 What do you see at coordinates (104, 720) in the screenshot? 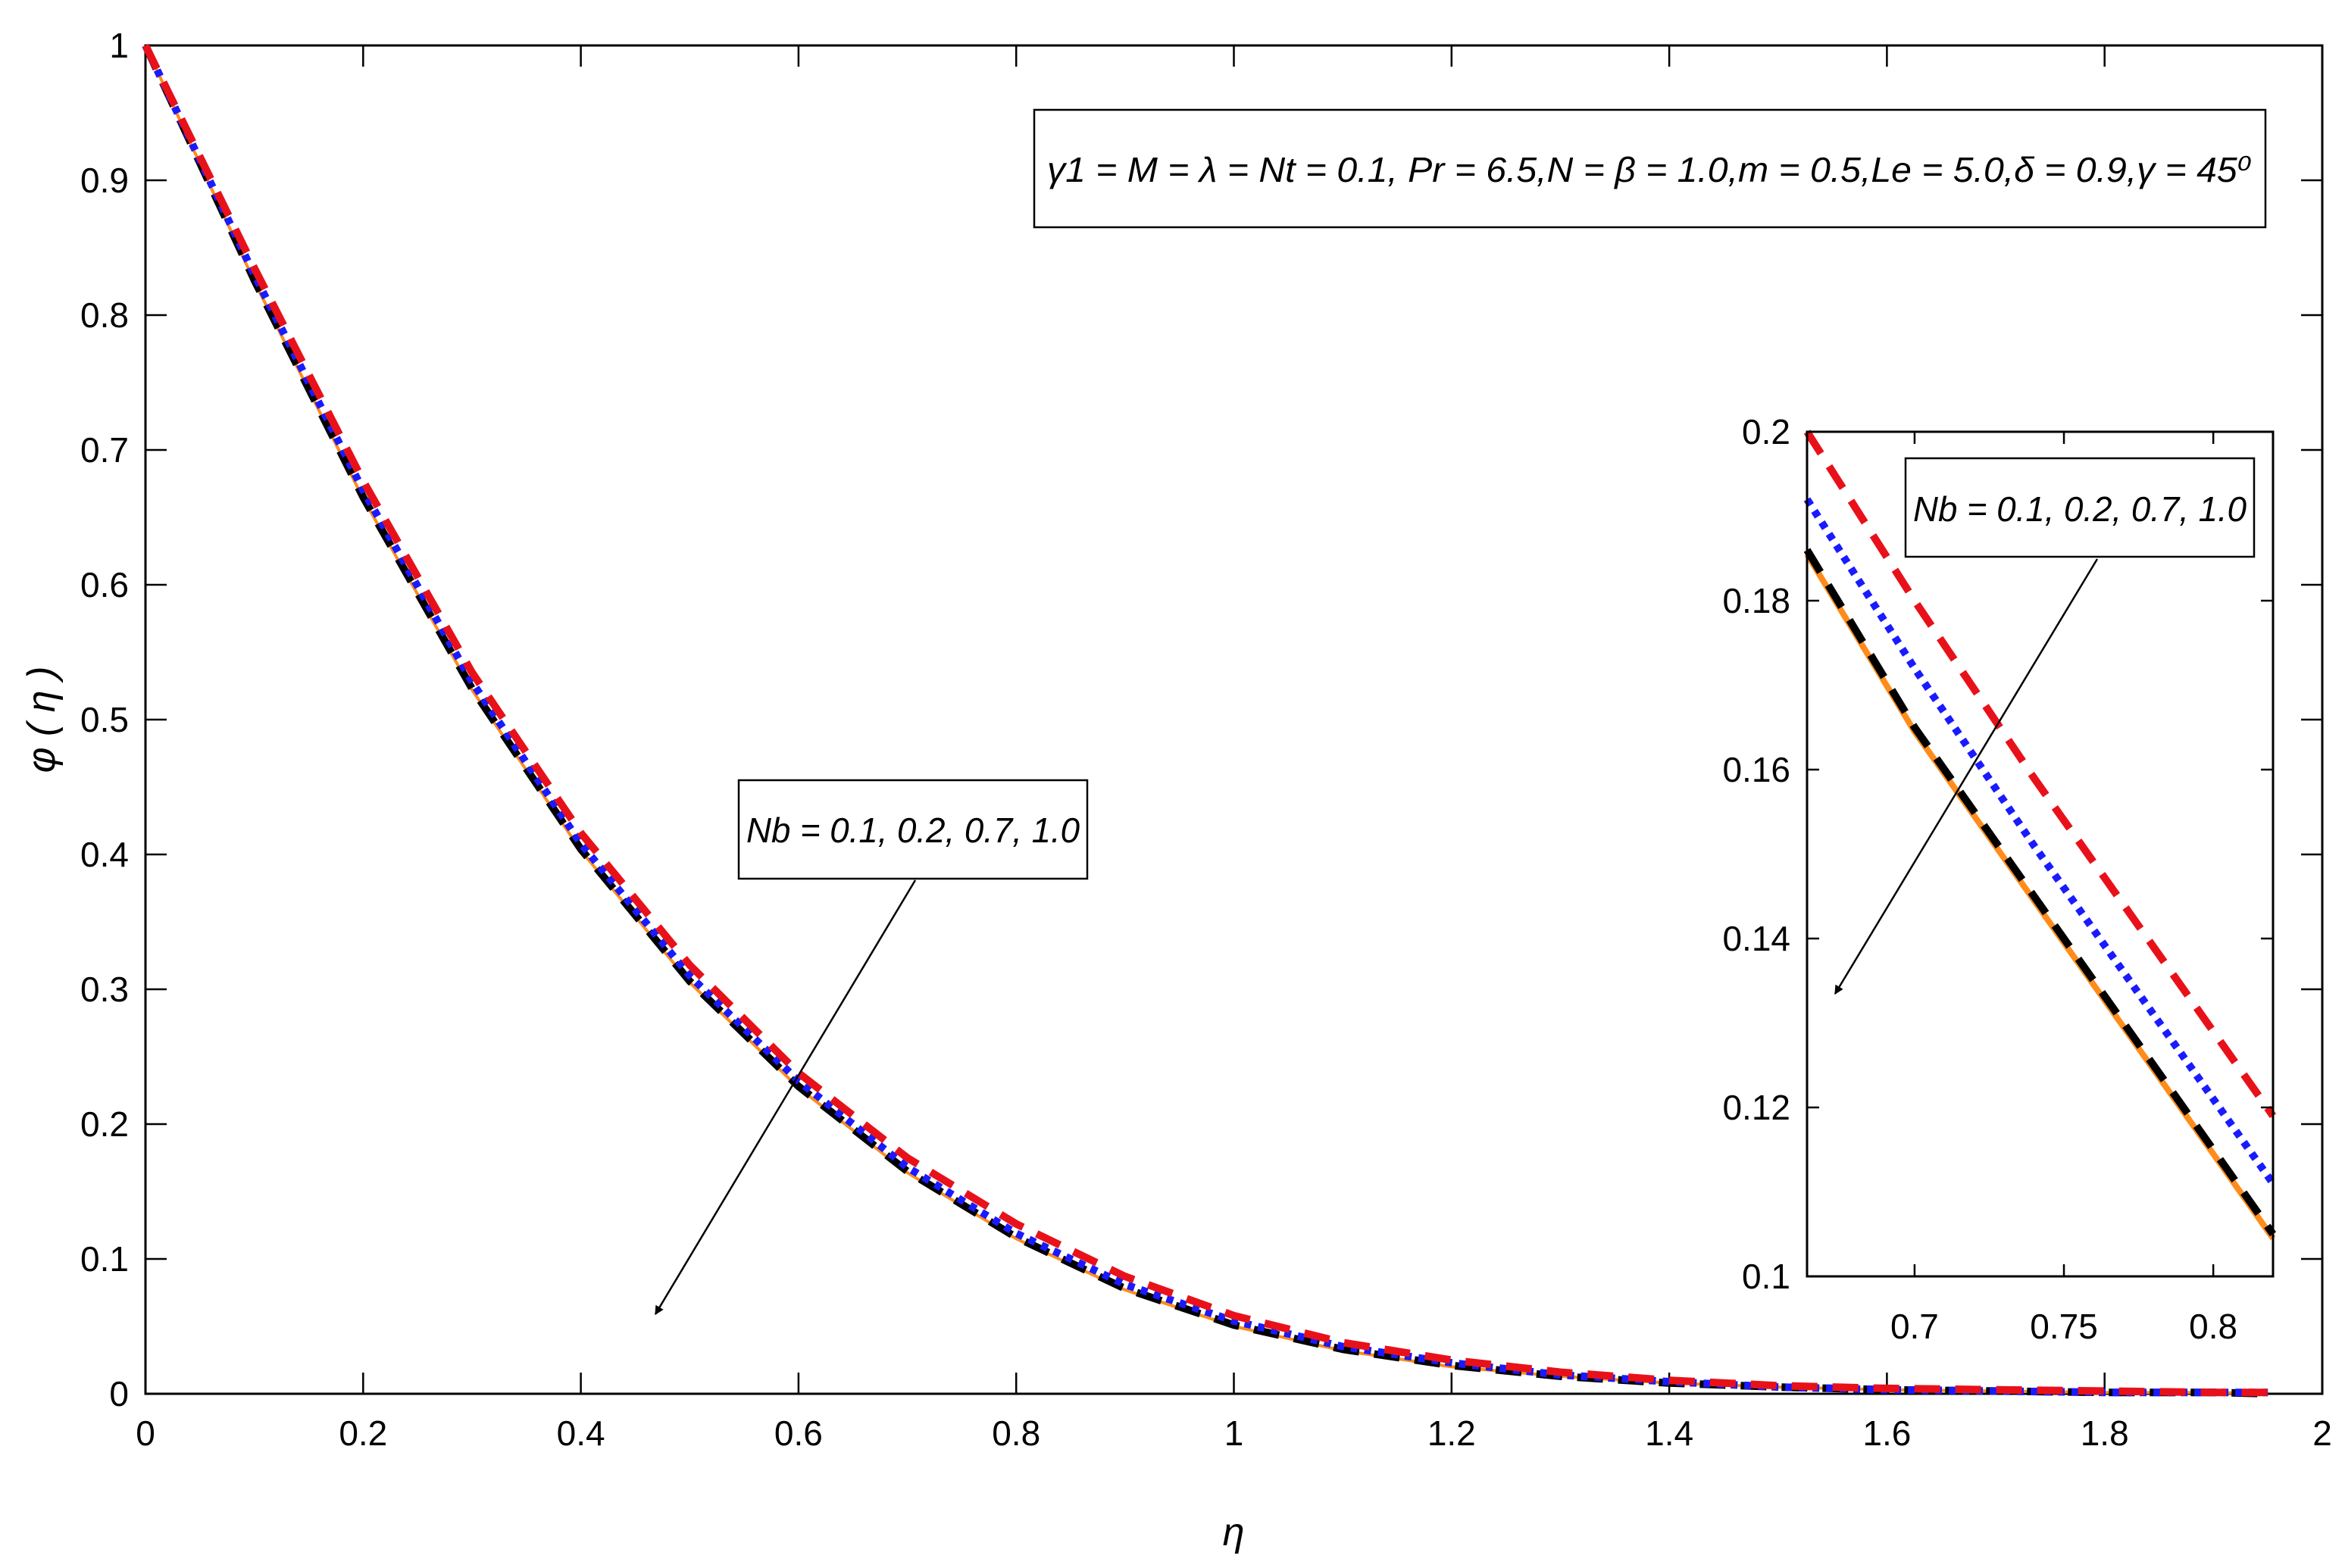
I see `y-tick-label: 0.5` at bounding box center [104, 720].